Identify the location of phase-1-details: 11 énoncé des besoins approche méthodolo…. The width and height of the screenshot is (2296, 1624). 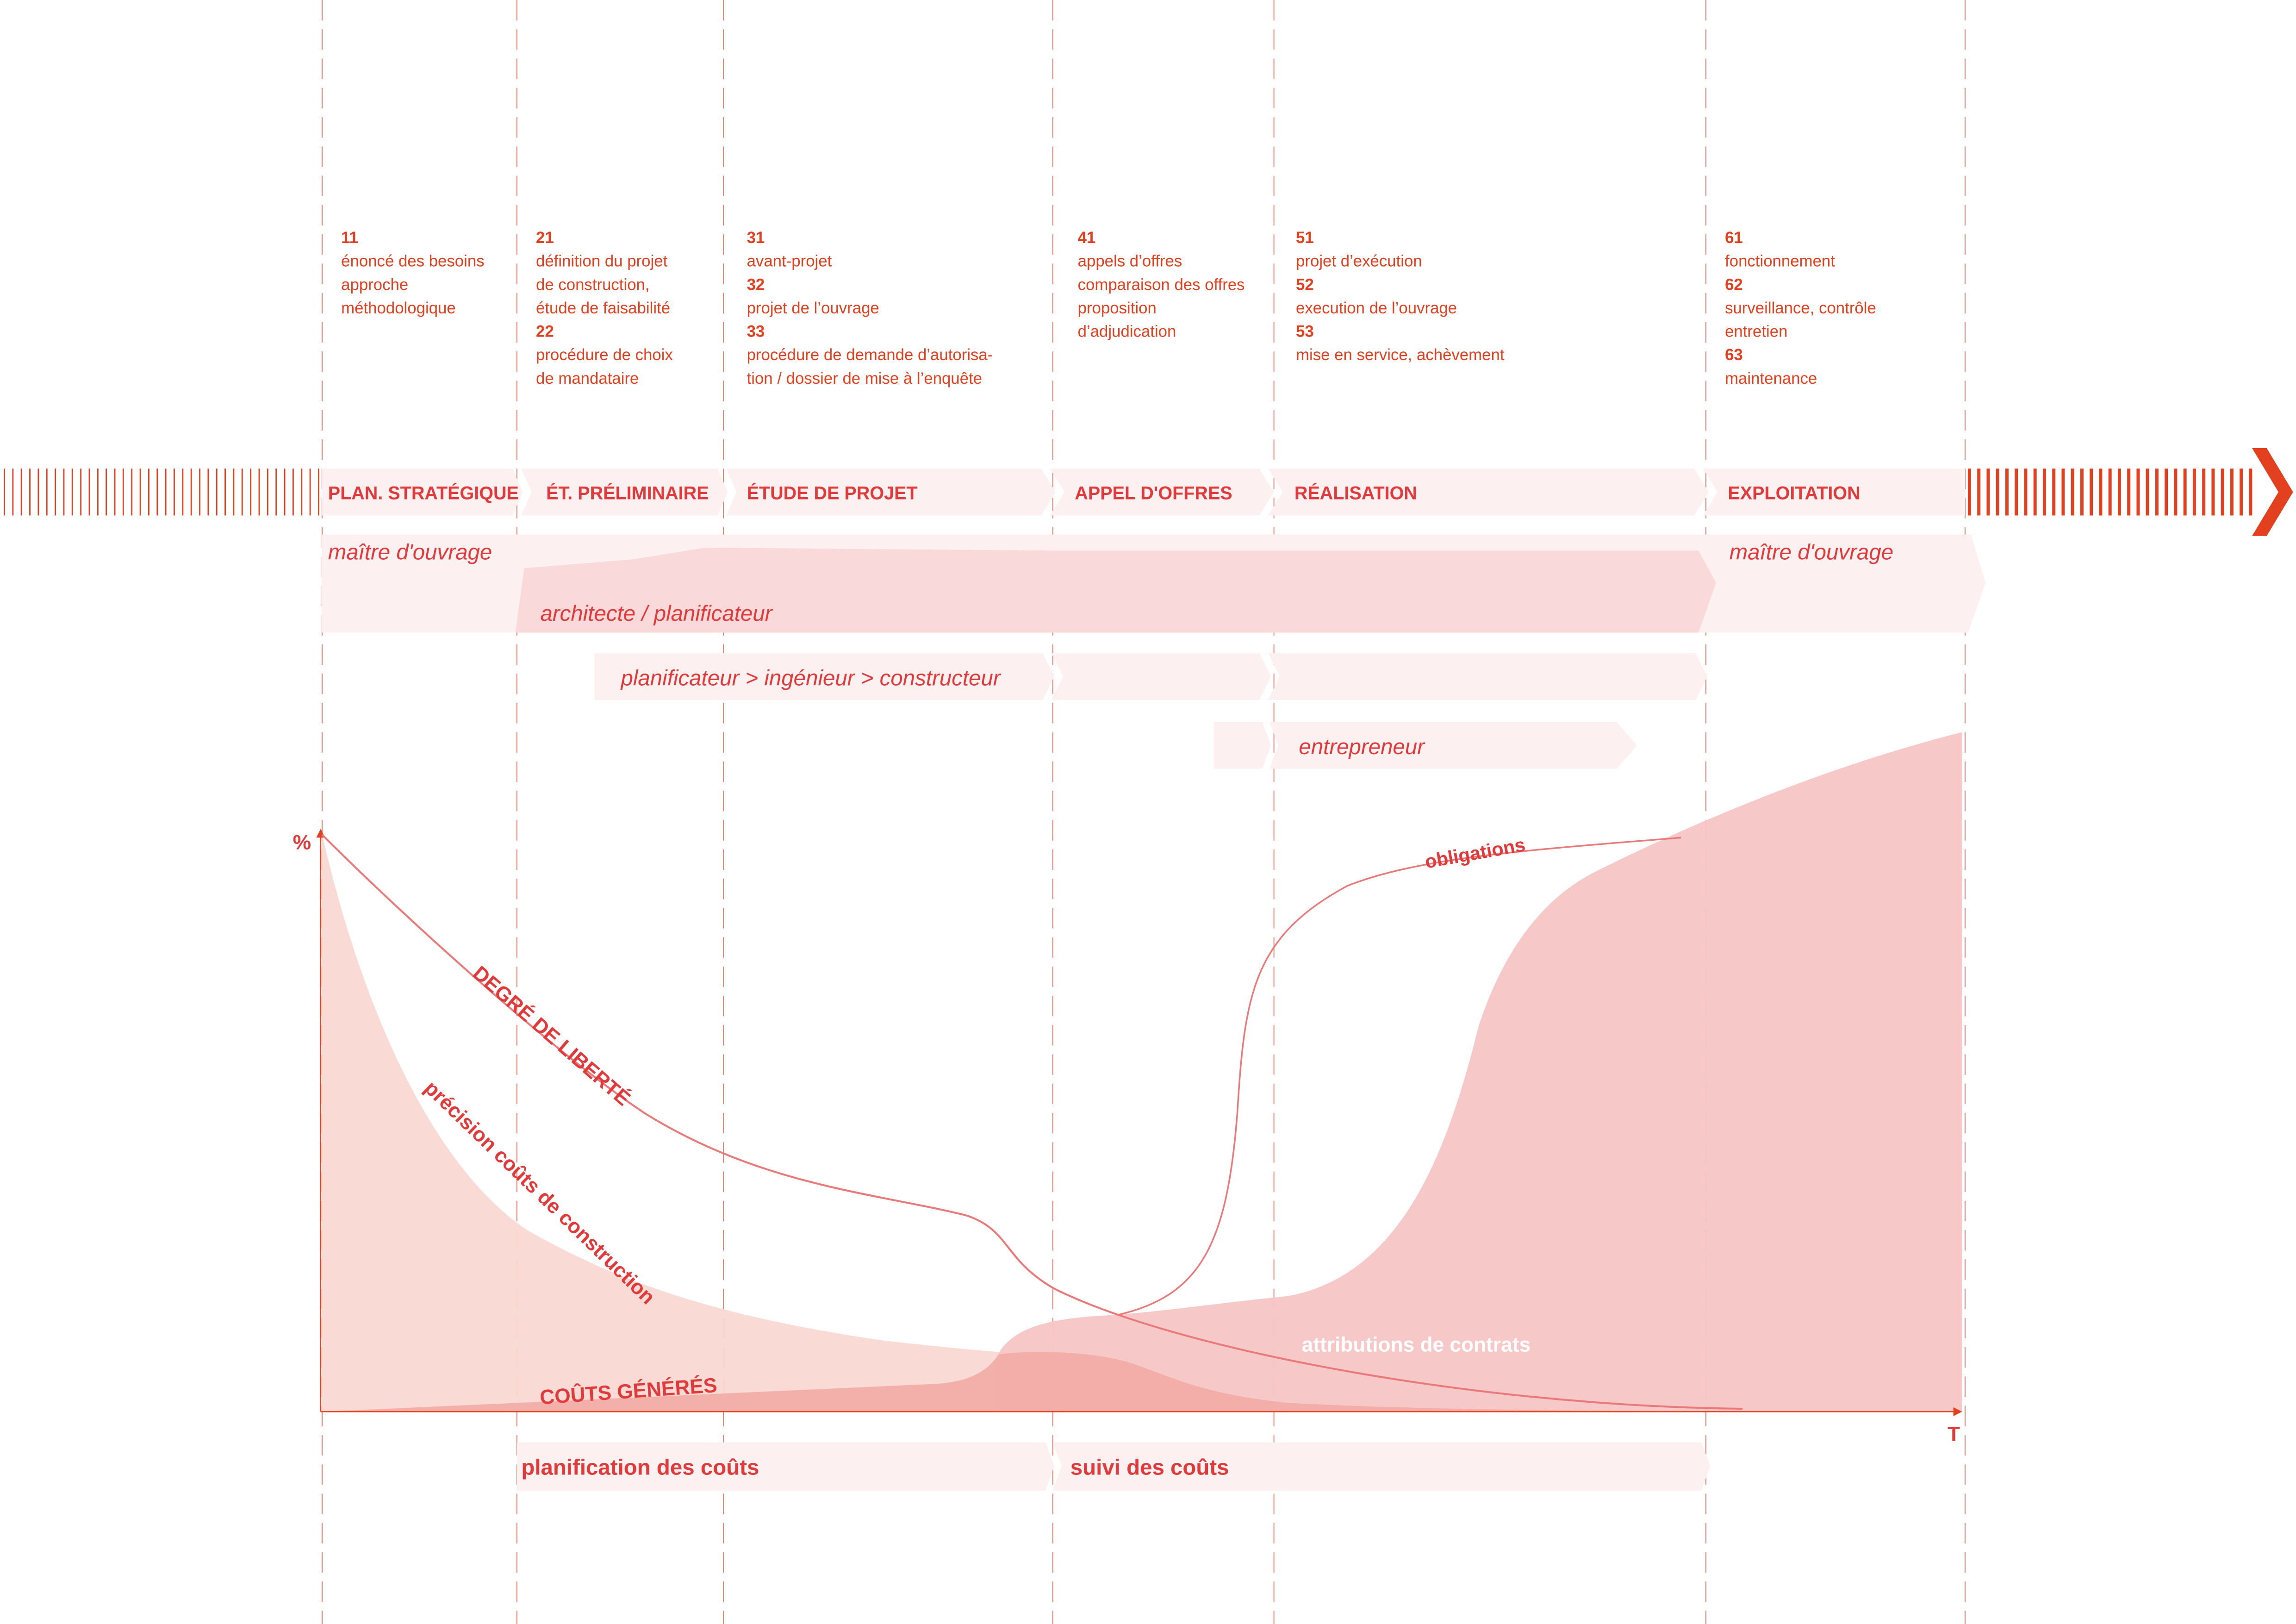
(416, 269).